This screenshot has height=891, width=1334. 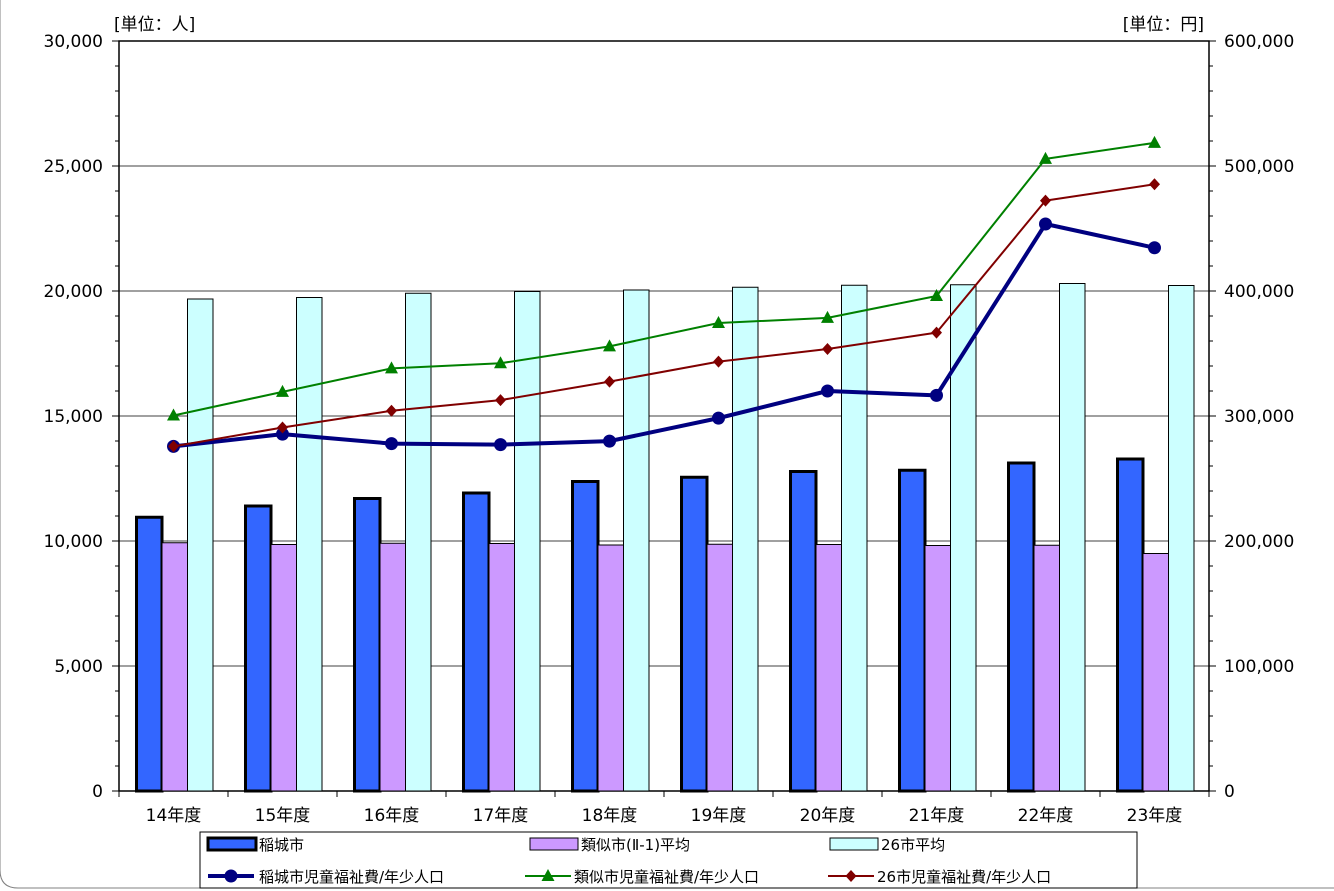 What do you see at coordinates (1229, 792) in the screenshot?
I see `y-right-tick-label: 0` at bounding box center [1229, 792].